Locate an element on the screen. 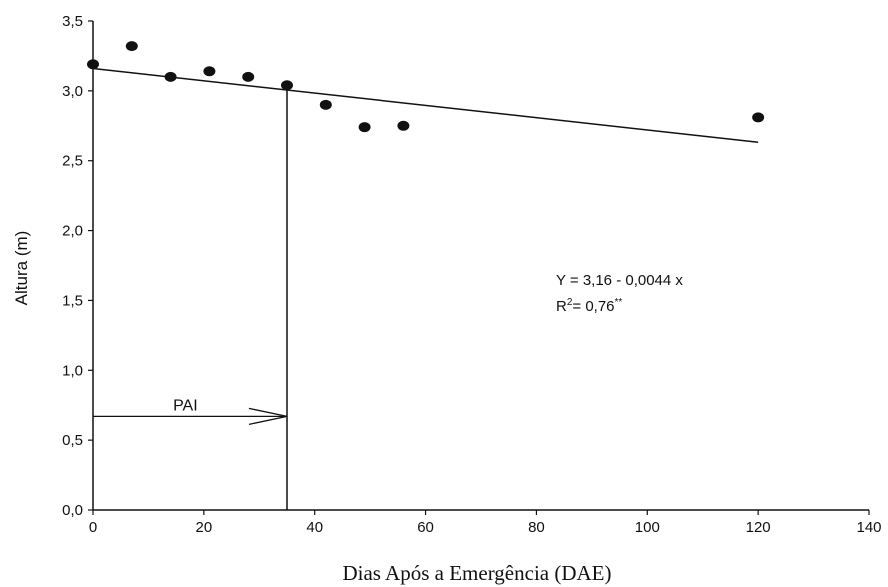 This screenshot has height=587, width=888. x-tick-label: 0 is located at coordinates (93, 527).